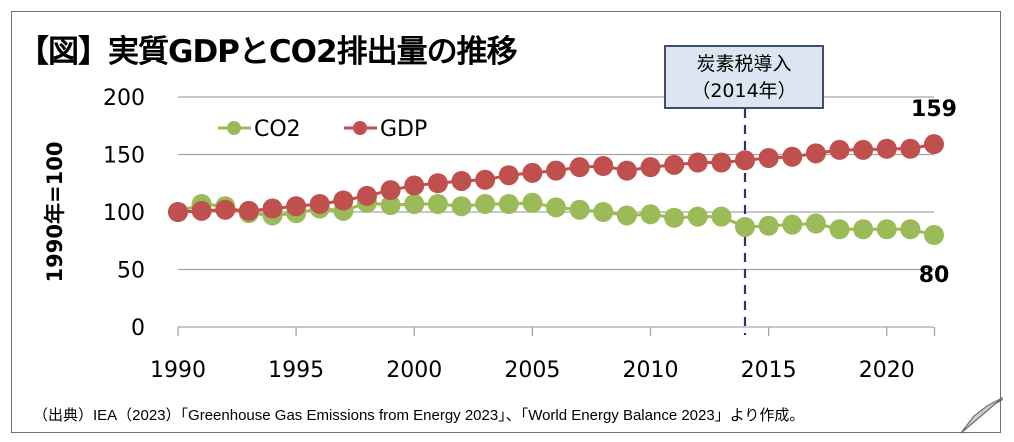 This screenshot has width=1014, height=442. I want to click on y-tick-label: 50, so click(131, 271).